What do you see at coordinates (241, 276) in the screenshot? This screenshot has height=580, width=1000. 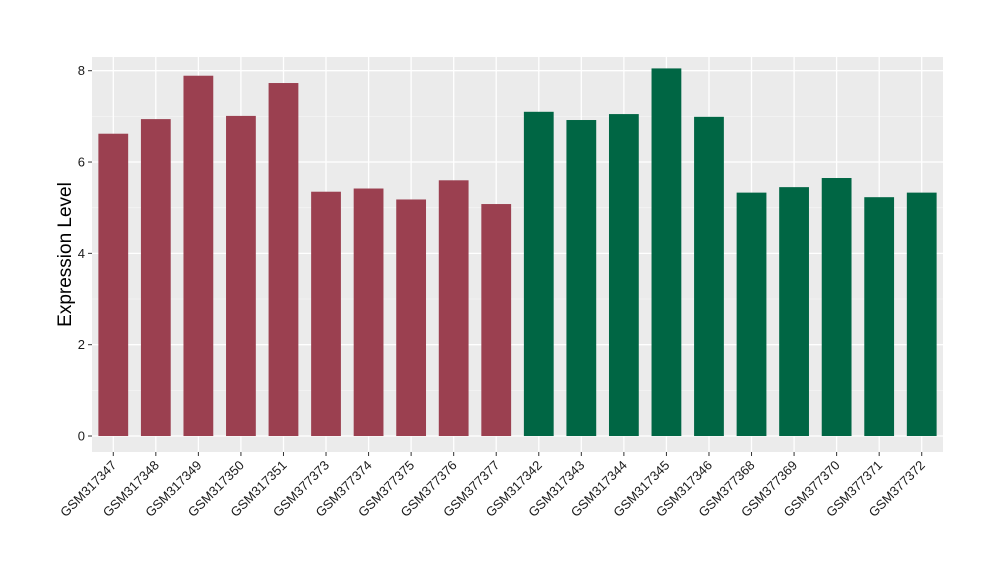 I see `bar-GSM317350` at bounding box center [241, 276].